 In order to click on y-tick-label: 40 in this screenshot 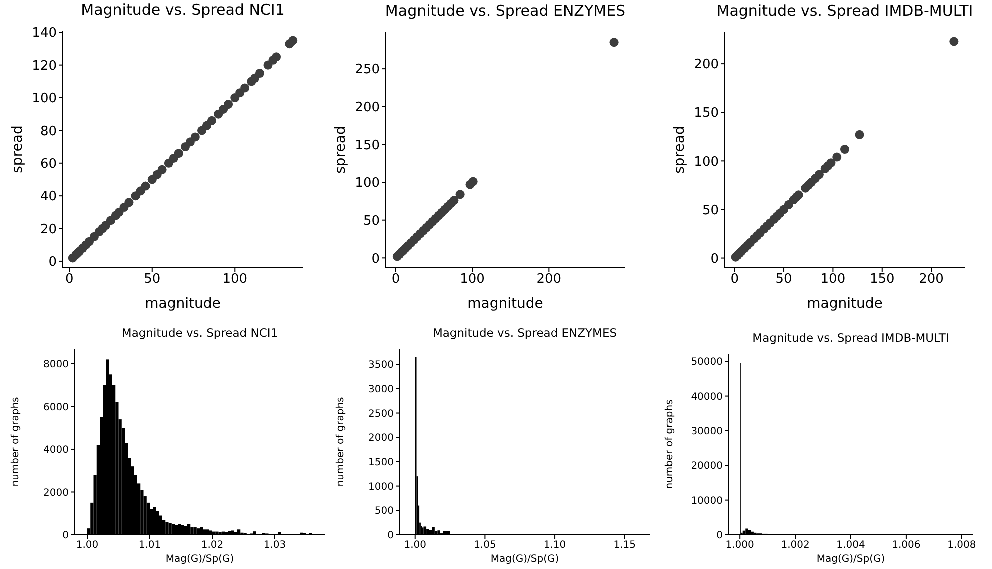, I will do `click(48, 197)`.